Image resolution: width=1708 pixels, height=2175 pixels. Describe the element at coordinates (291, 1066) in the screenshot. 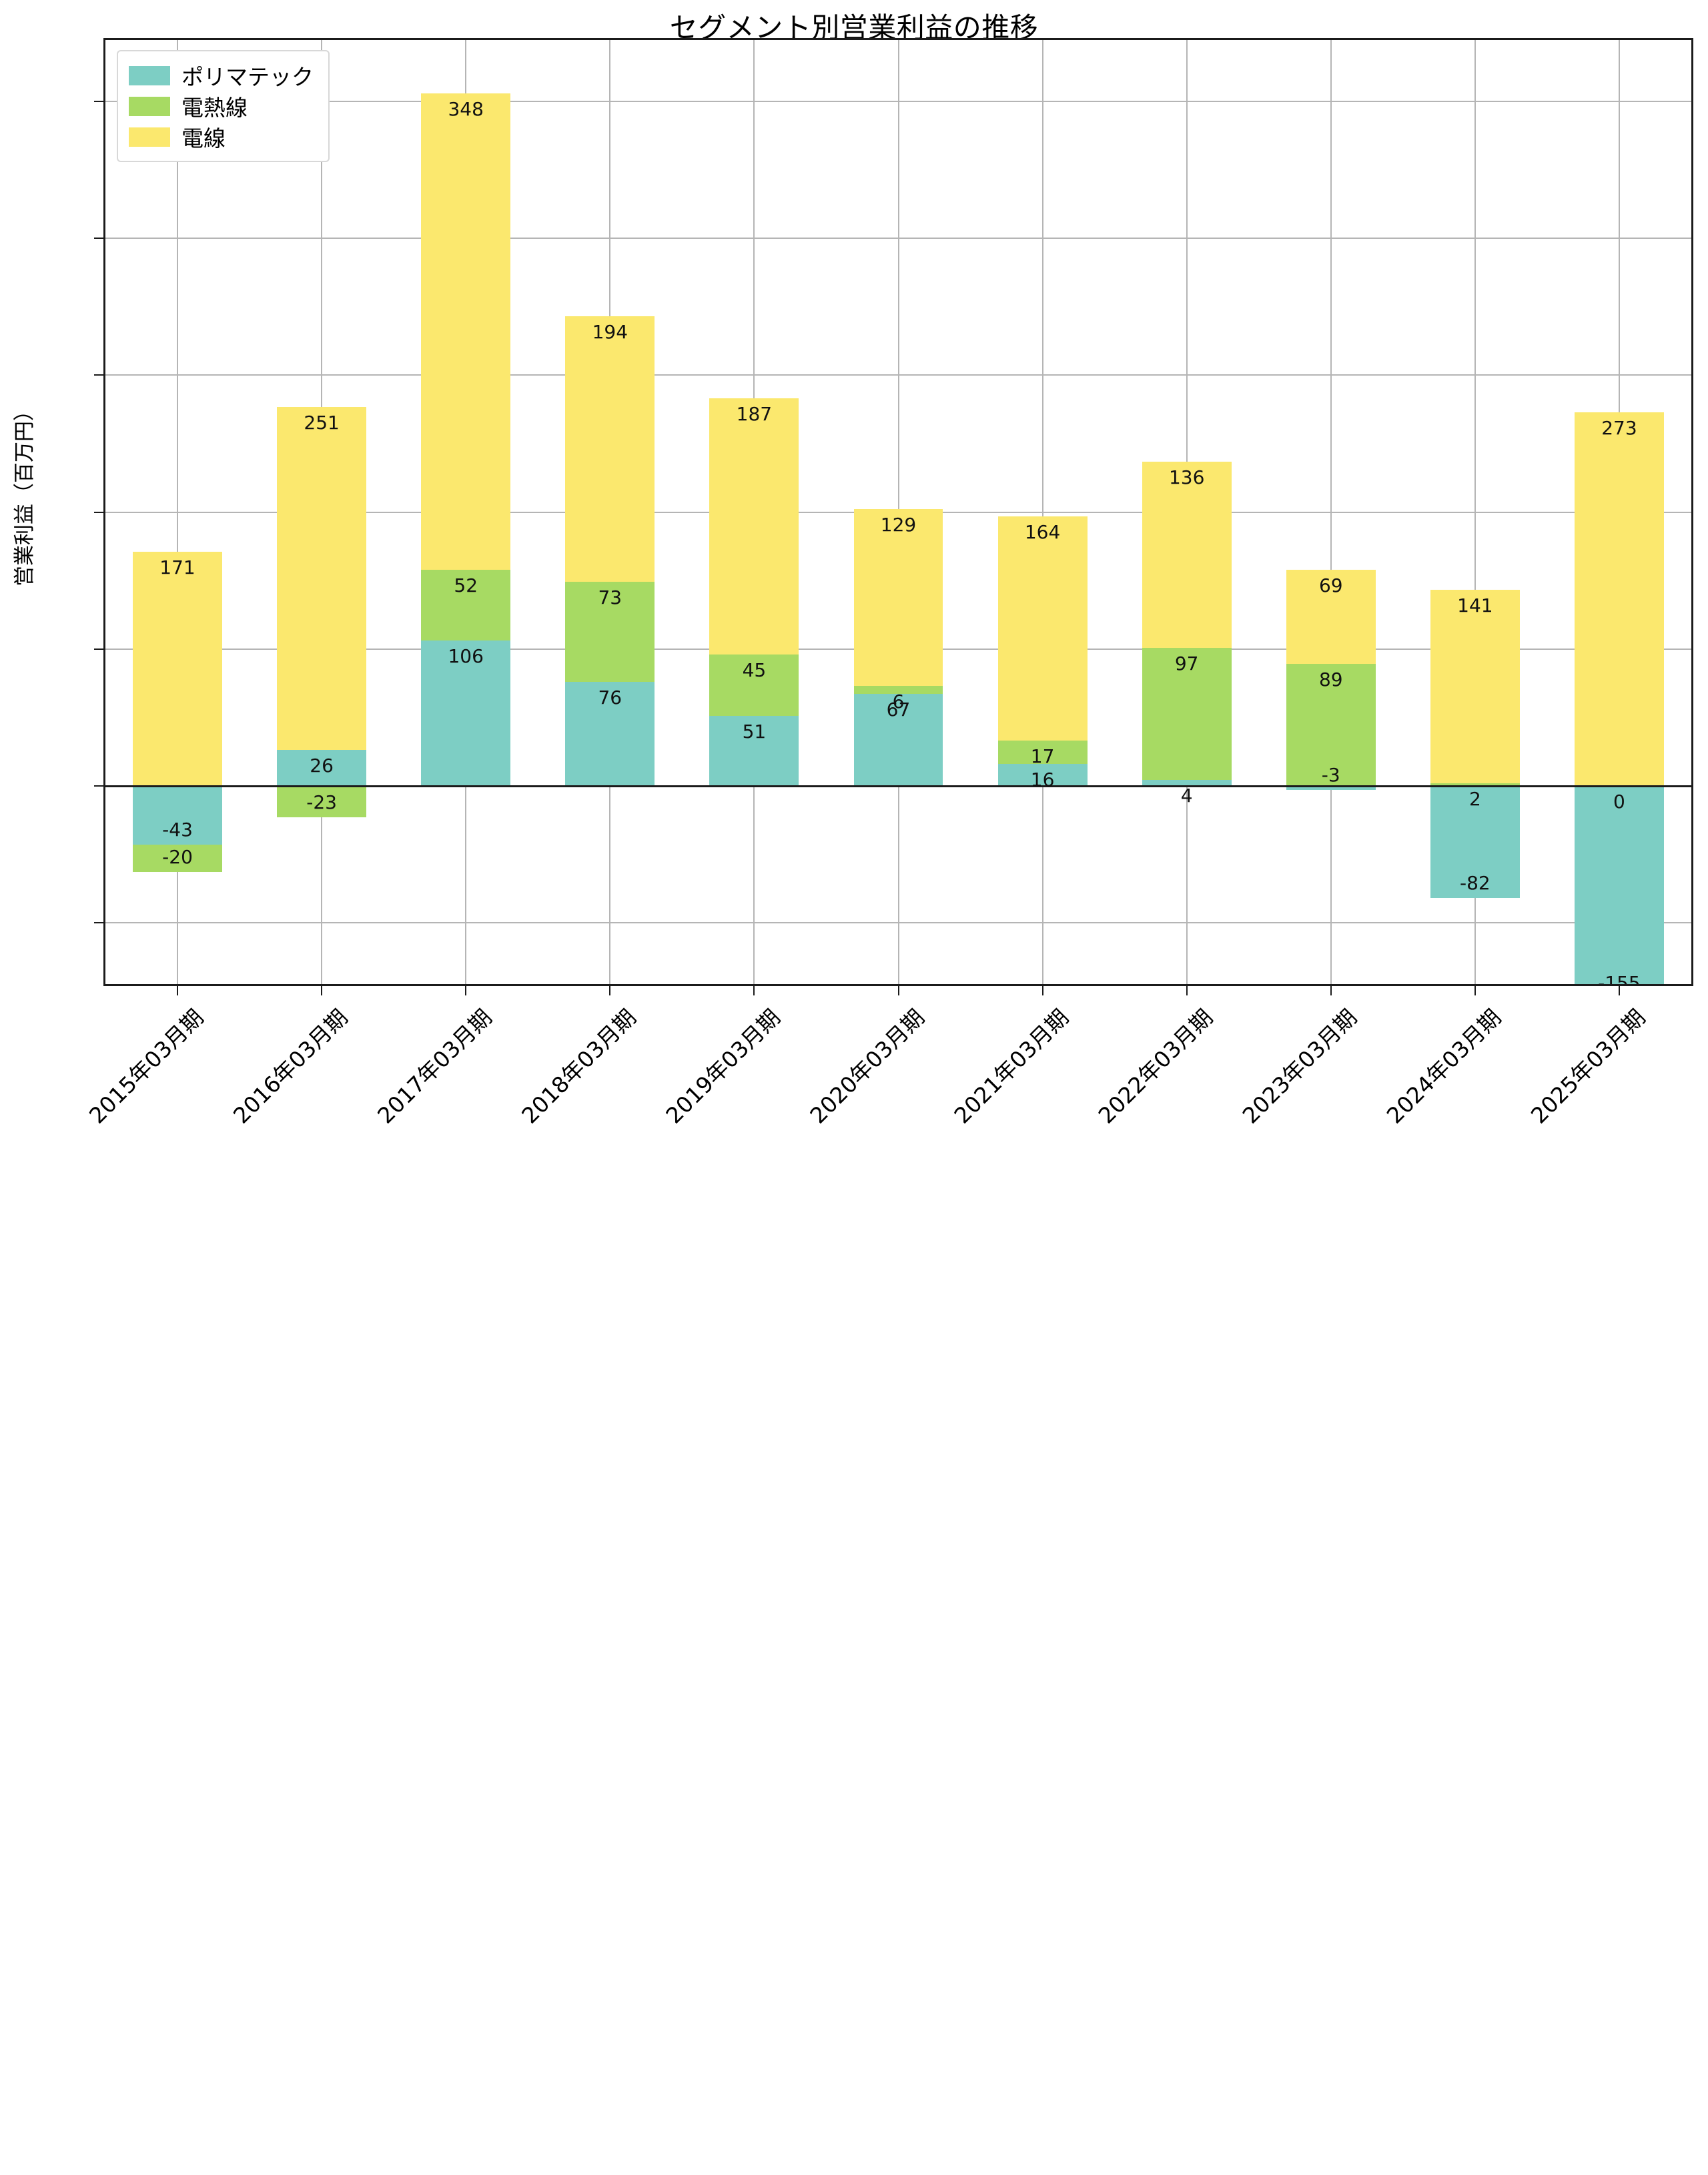

I see `x-tick-label: 2016年03月期` at that location.